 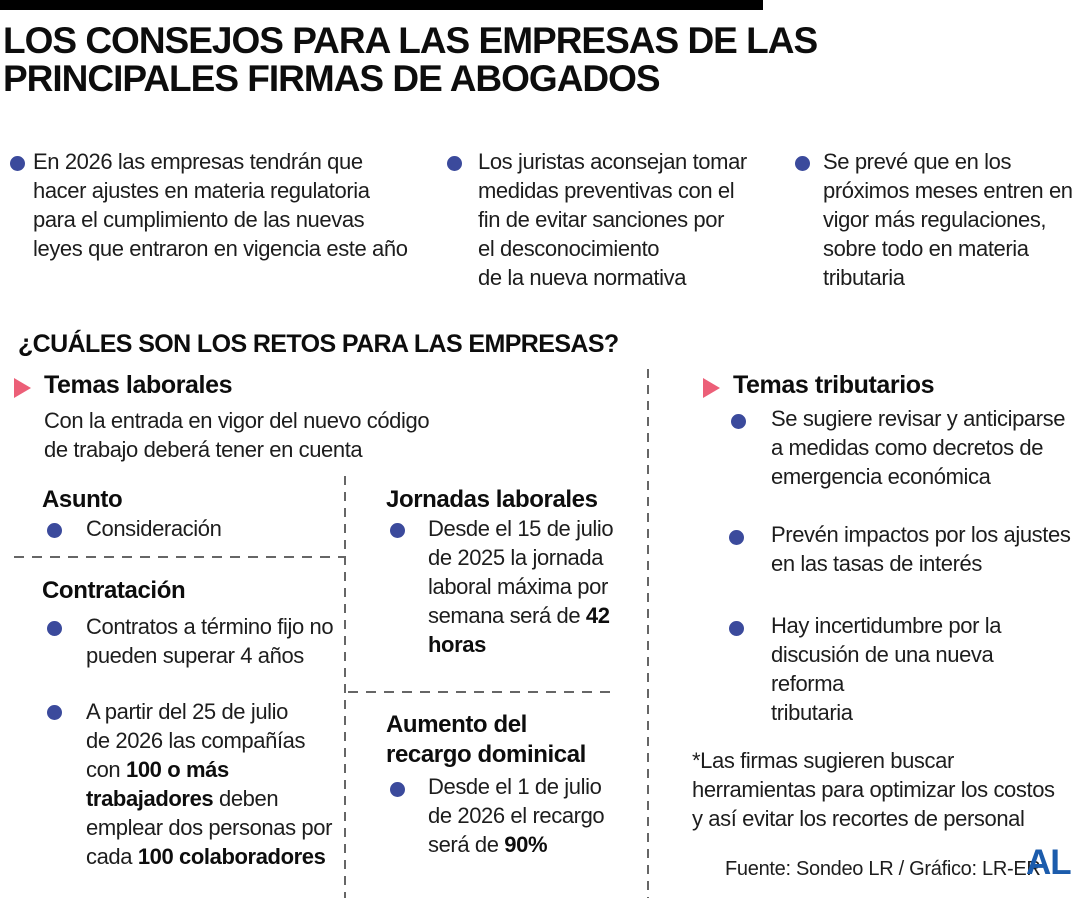 What do you see at coordinates (154, 528) in the screenshot?
I see `asunto-bullet: Consideración` at bounding box center [154, 528].